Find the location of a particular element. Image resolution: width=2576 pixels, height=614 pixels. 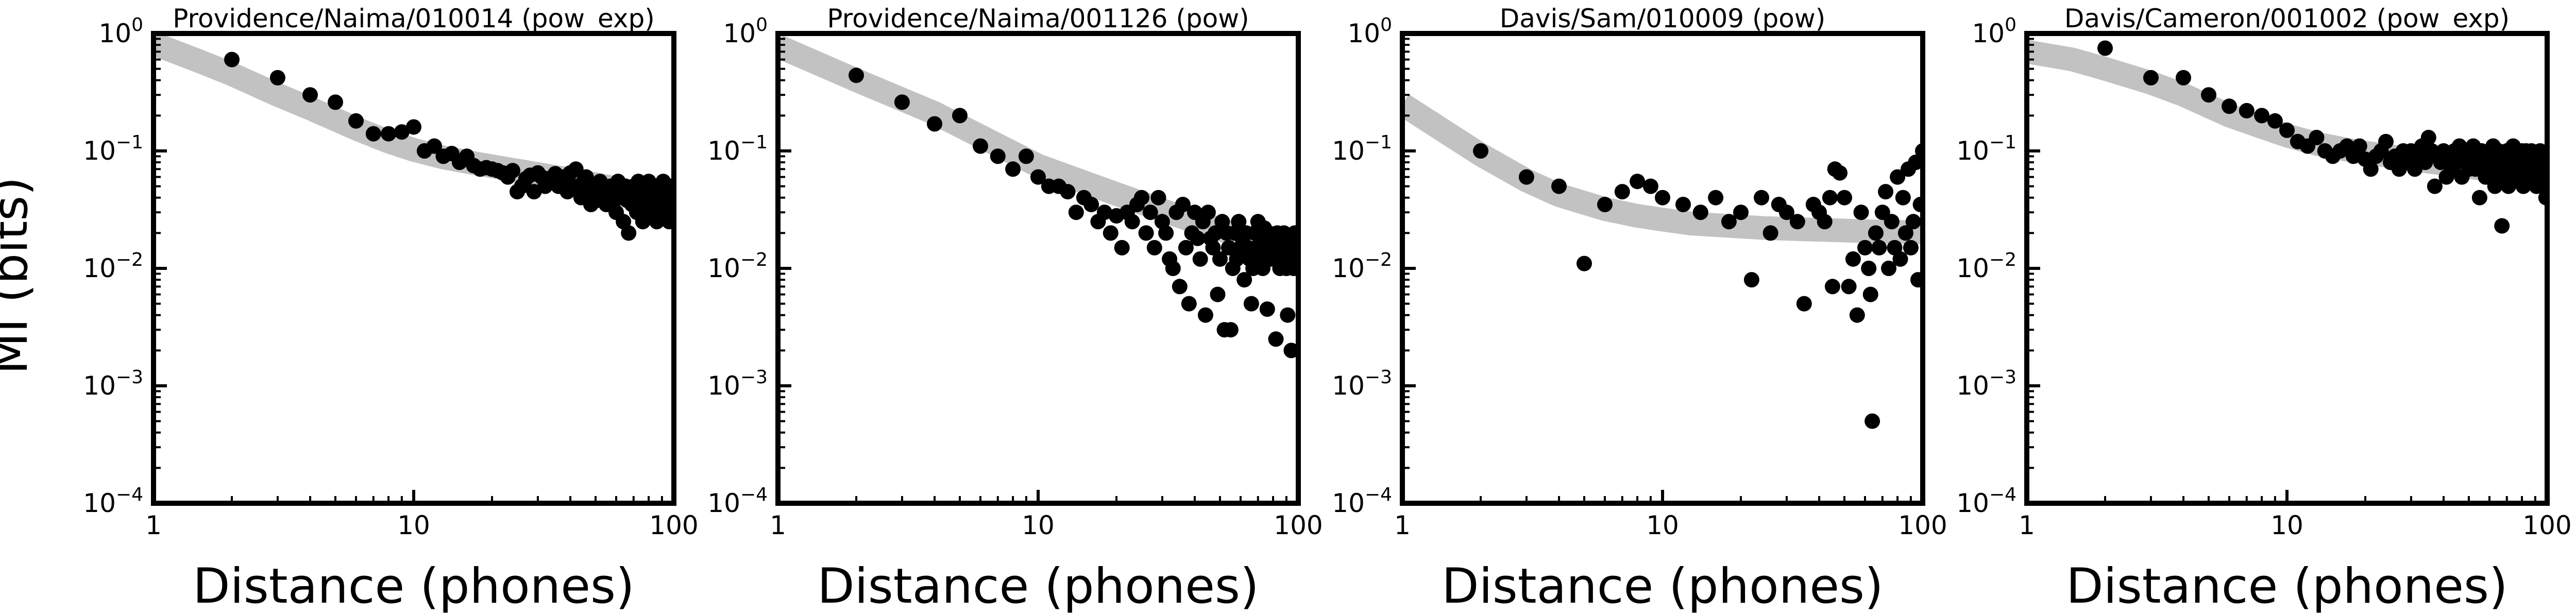

y-tick-exponent: −3 is located at coordinates (2002, 377).